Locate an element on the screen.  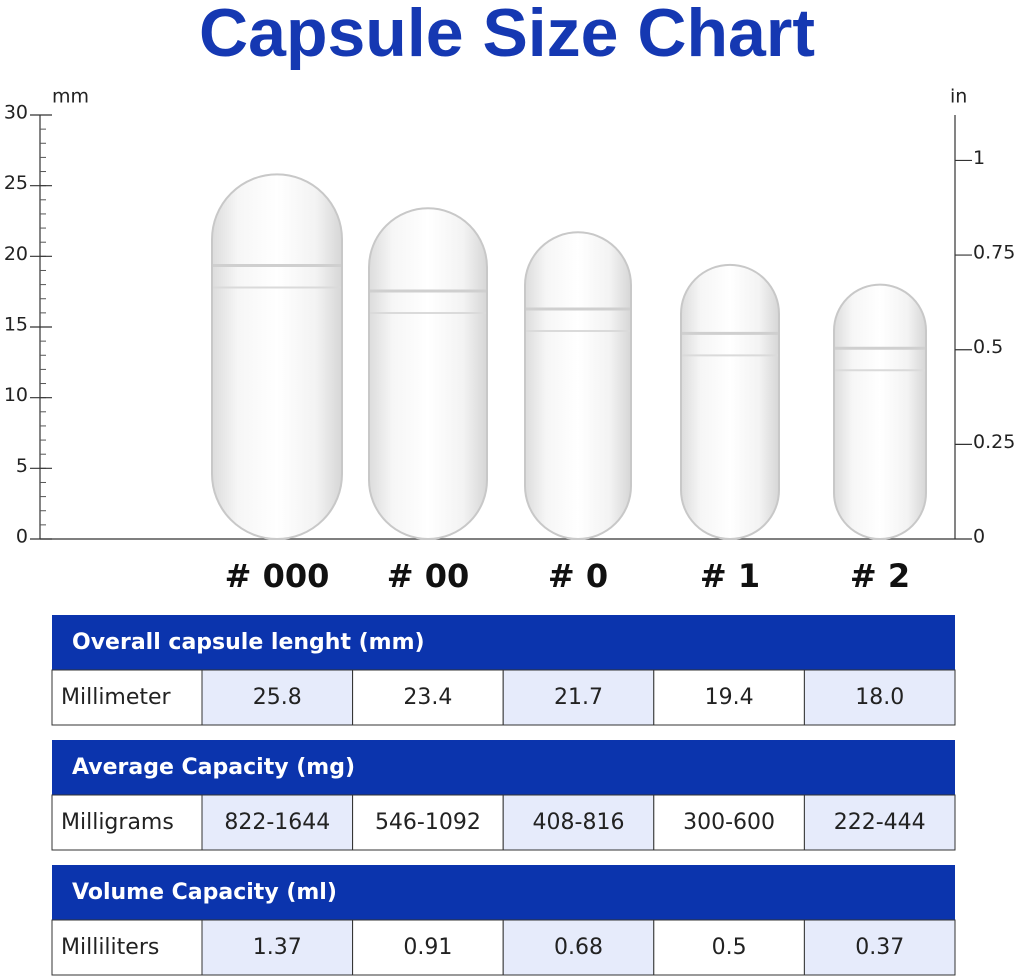
cell-value: 0.37 is located at coordinates (879, 947).